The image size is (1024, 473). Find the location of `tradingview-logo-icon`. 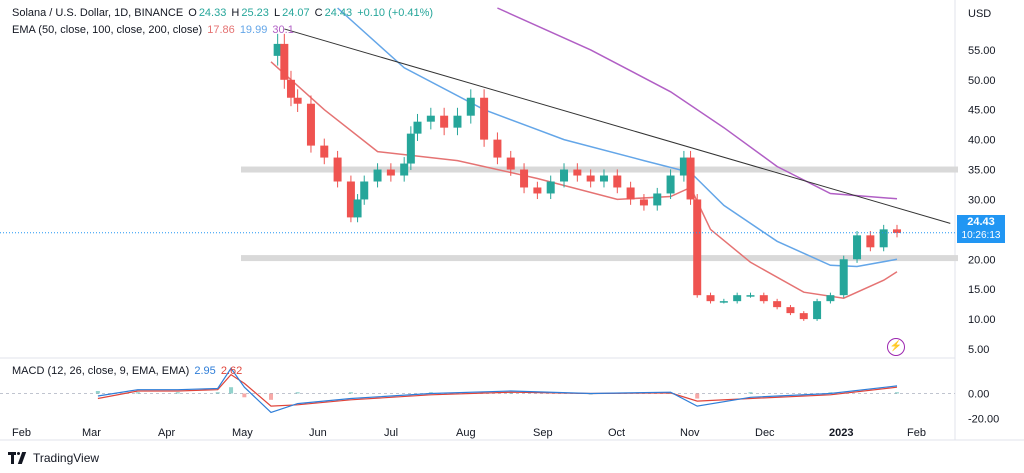

tradingview-logo-icon is located at coordinates (18, 458).